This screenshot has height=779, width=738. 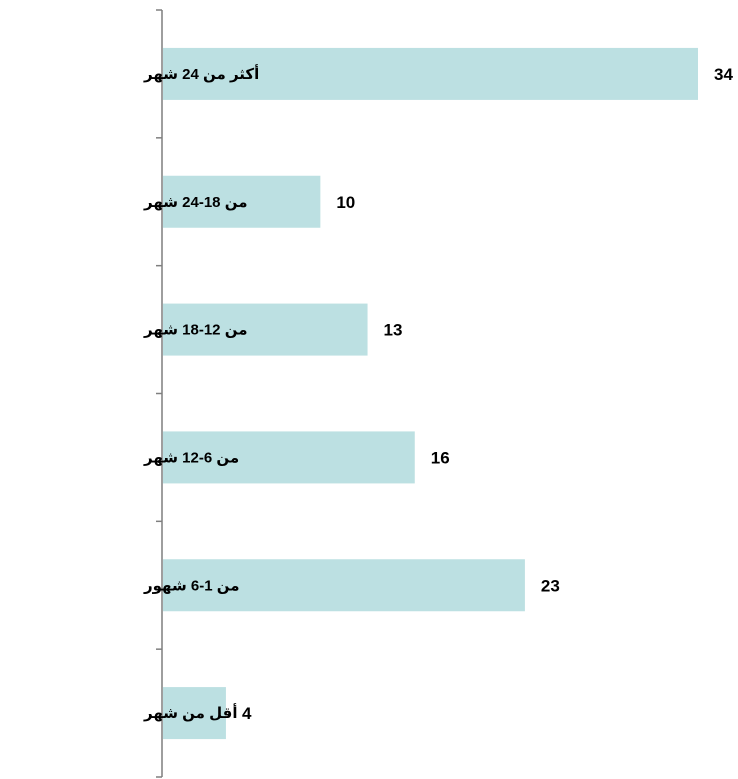 I want to click on category-label: من 6-12 شهر, so click(x=191, y=457).